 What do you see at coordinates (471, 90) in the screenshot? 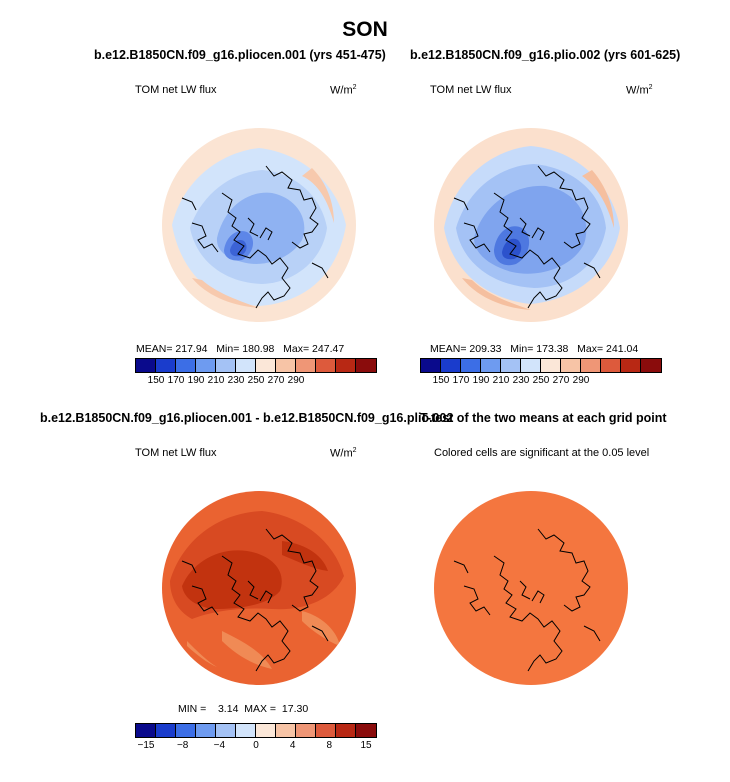
I see `panel-2-variable: TOM net LW flux` at bounding box center [471, 90].